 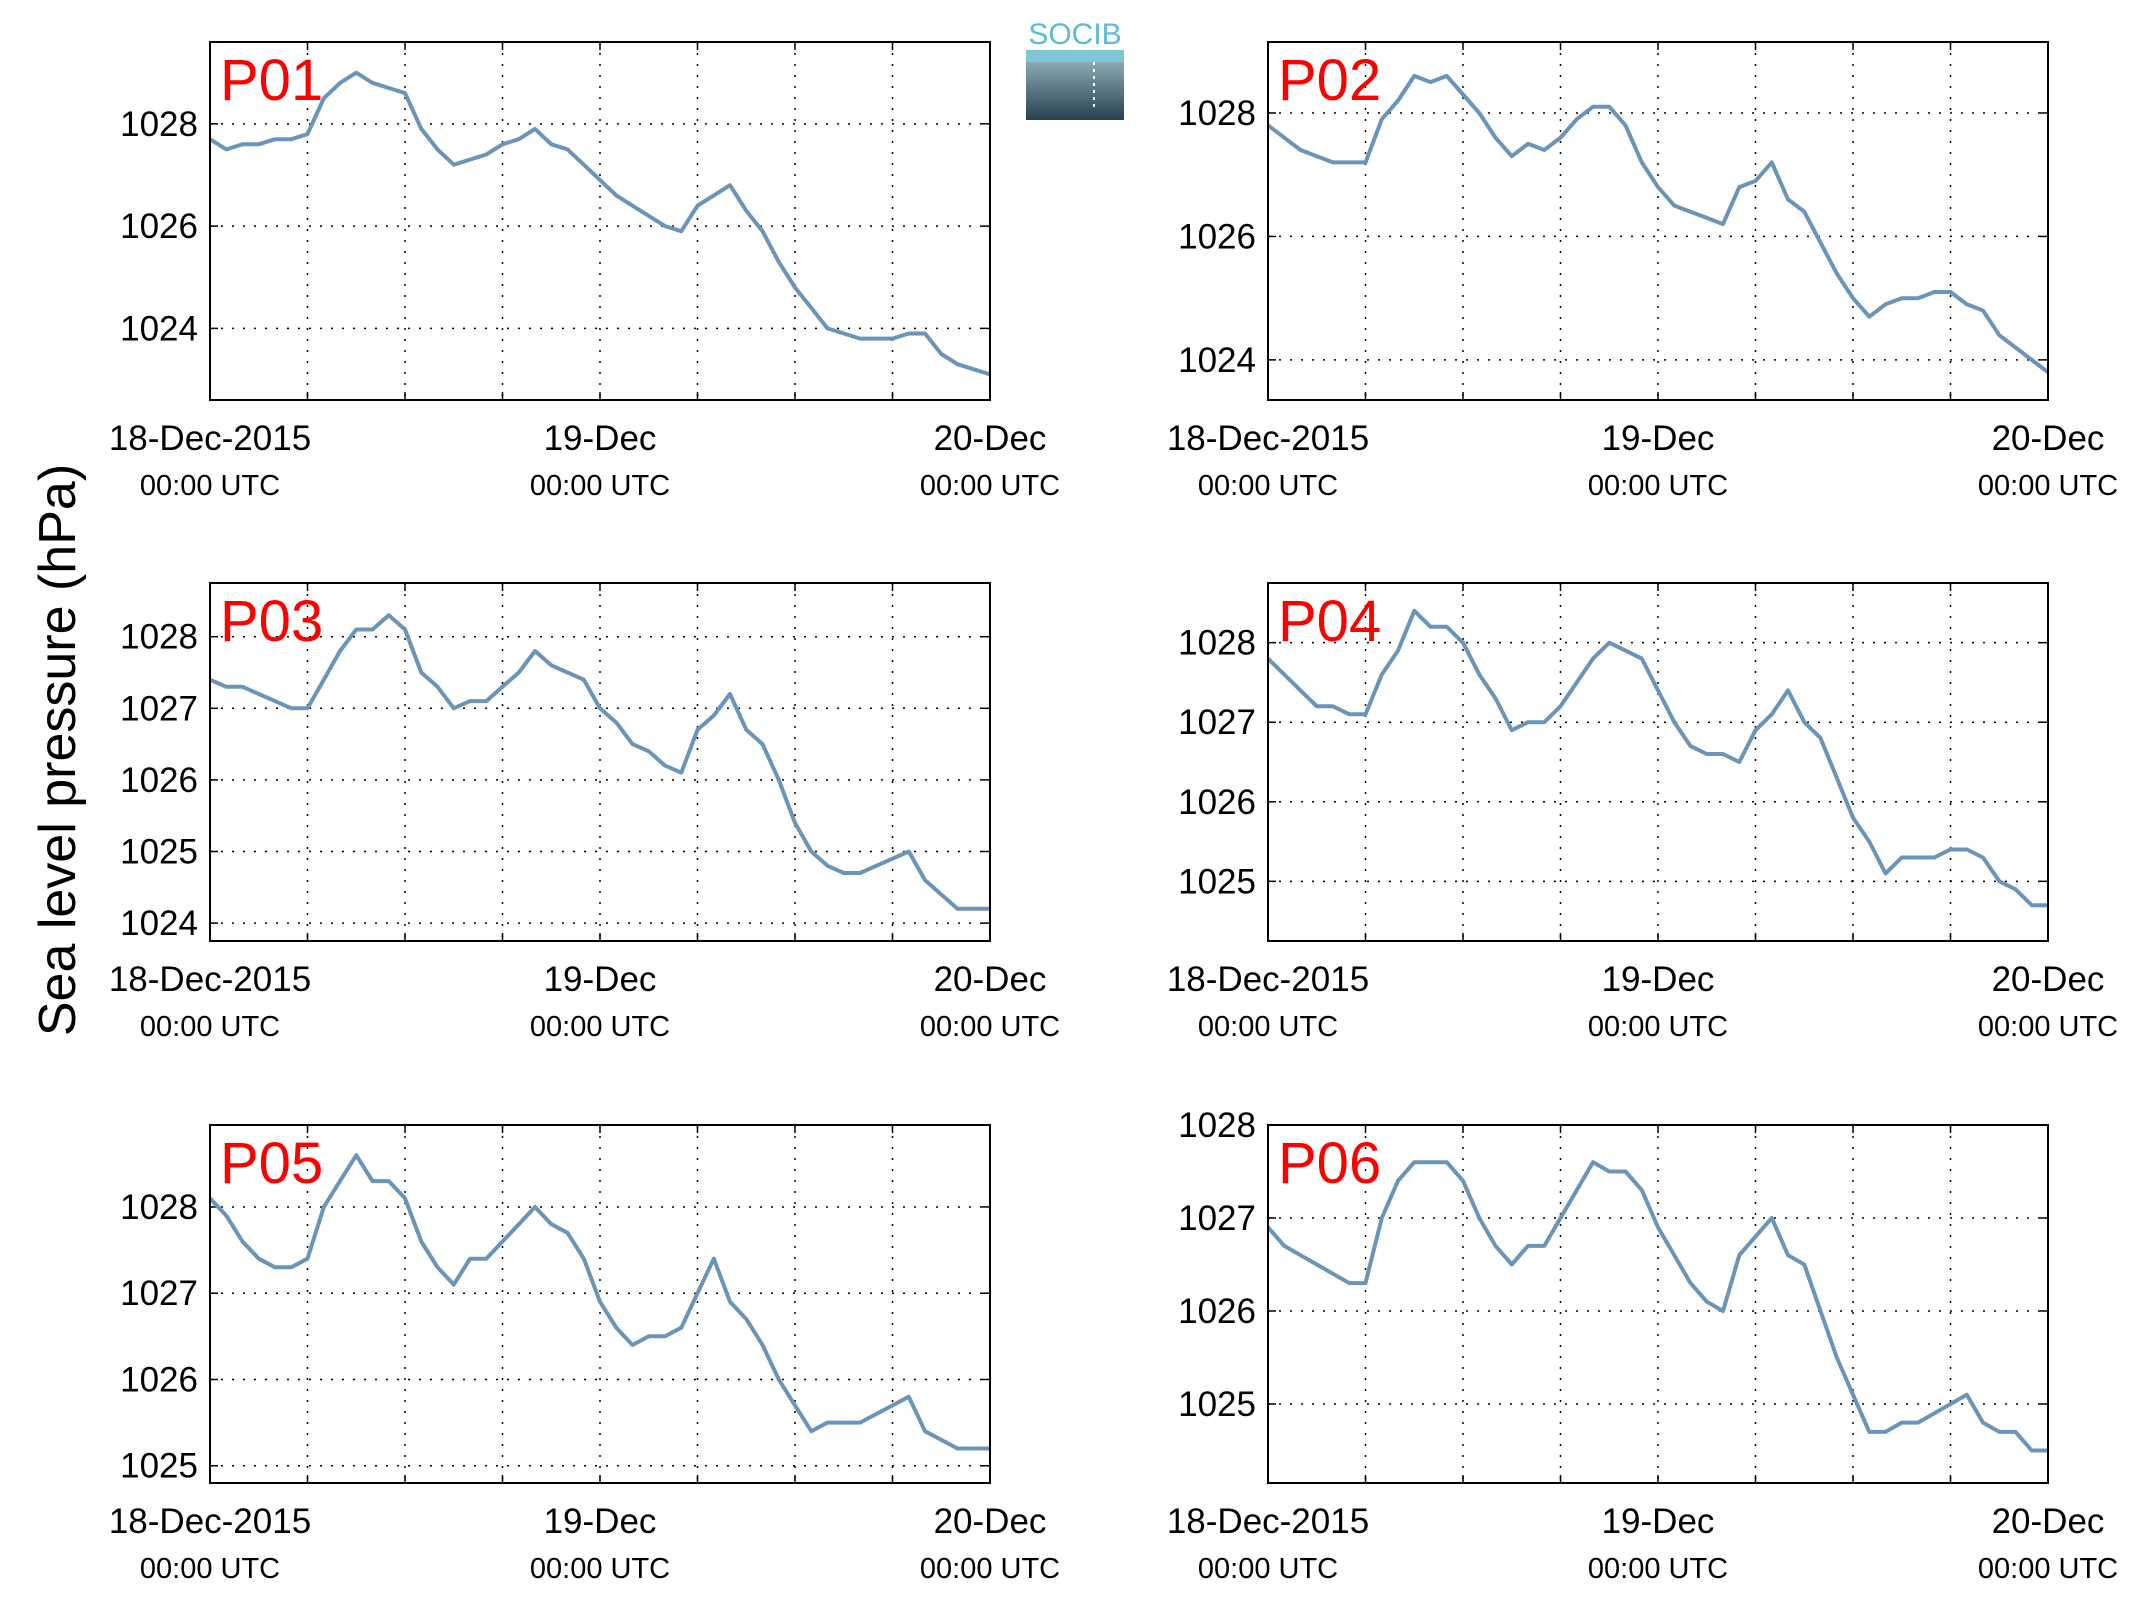 I want to click on pressure-line-p06, so click(x=1657, y=1306).